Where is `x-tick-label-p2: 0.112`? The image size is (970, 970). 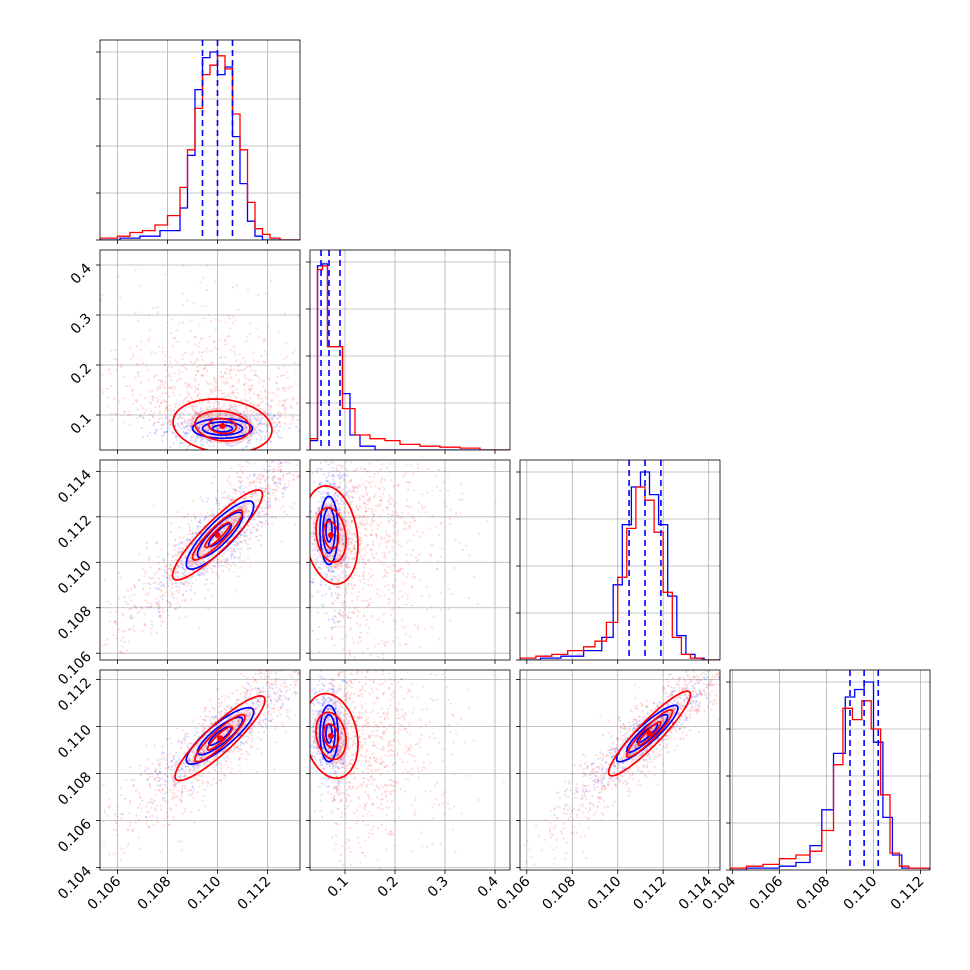
x-tick-label-p2: 0.112 is located at coordinates (650, 894).